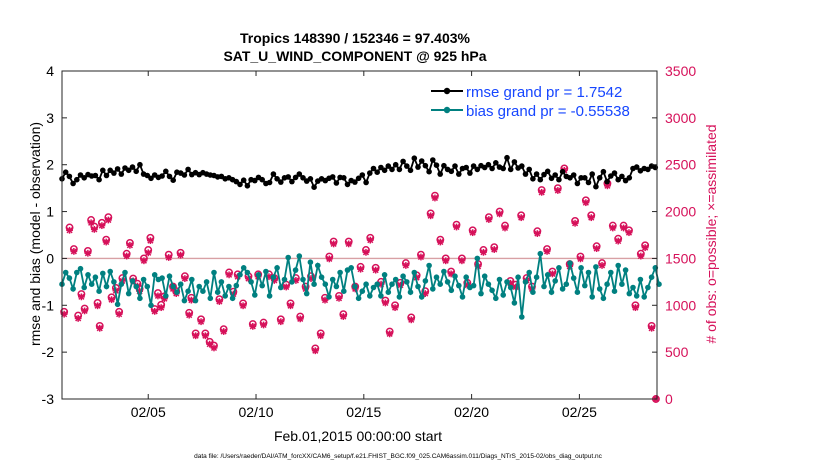  What do you see at coordinates (680, 305) in the screenshot?
I see `y-right-tick-label: 1000` at bounding box center [680, 305].